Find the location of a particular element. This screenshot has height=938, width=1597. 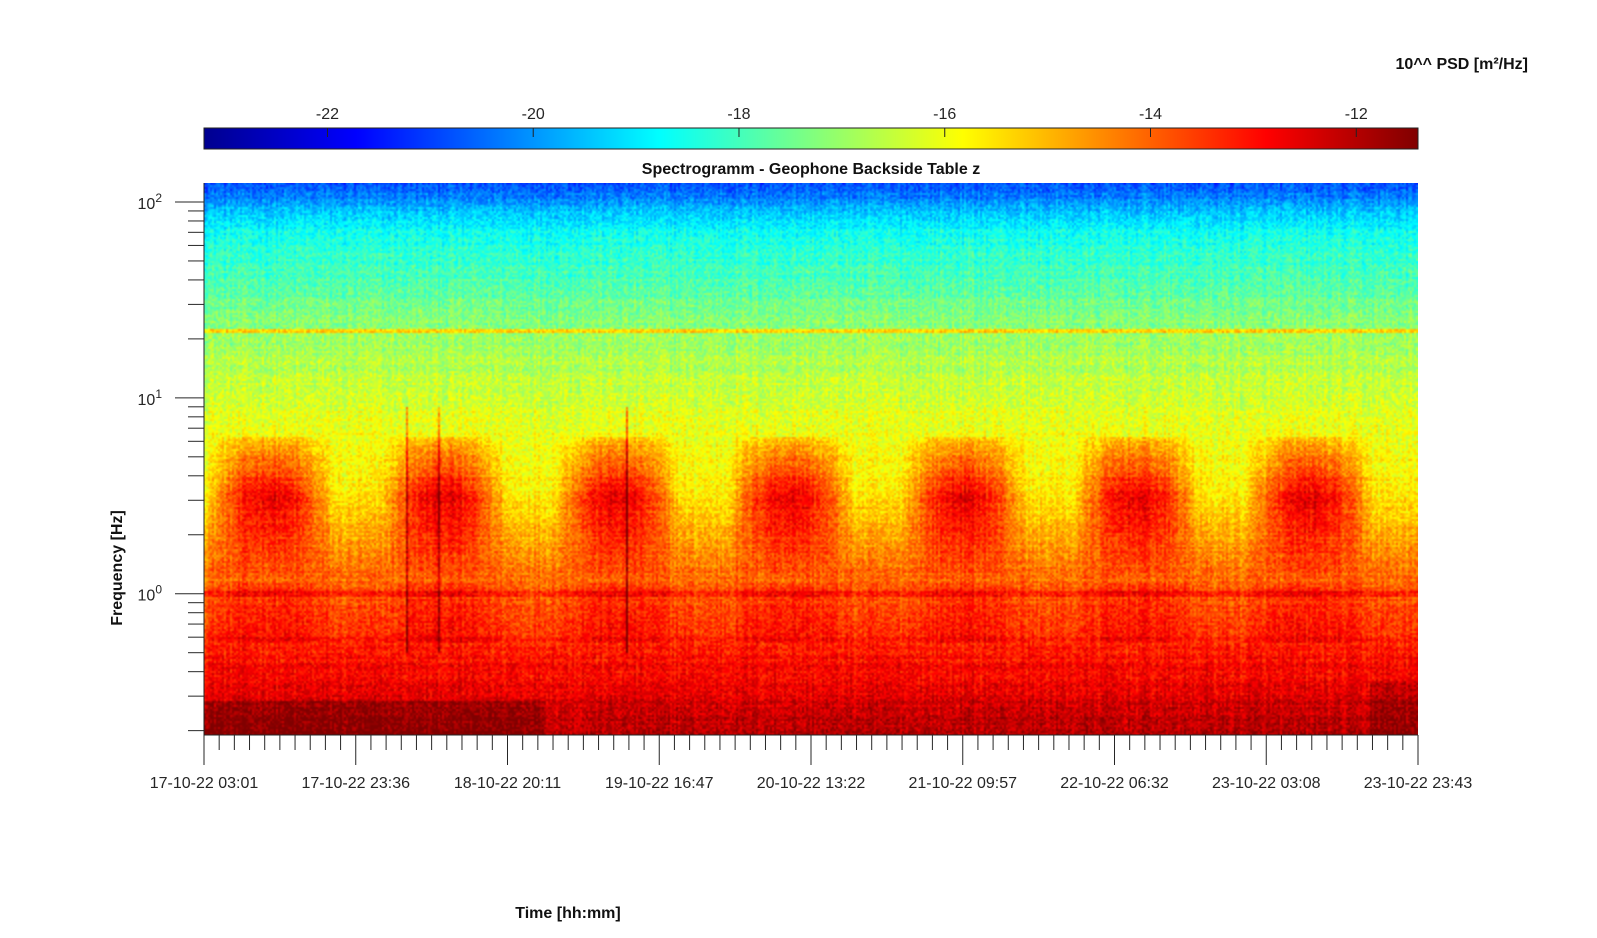

colorbar-label: 10^^ PSD [m²/Hz] is located at coordinates (1462, 64).